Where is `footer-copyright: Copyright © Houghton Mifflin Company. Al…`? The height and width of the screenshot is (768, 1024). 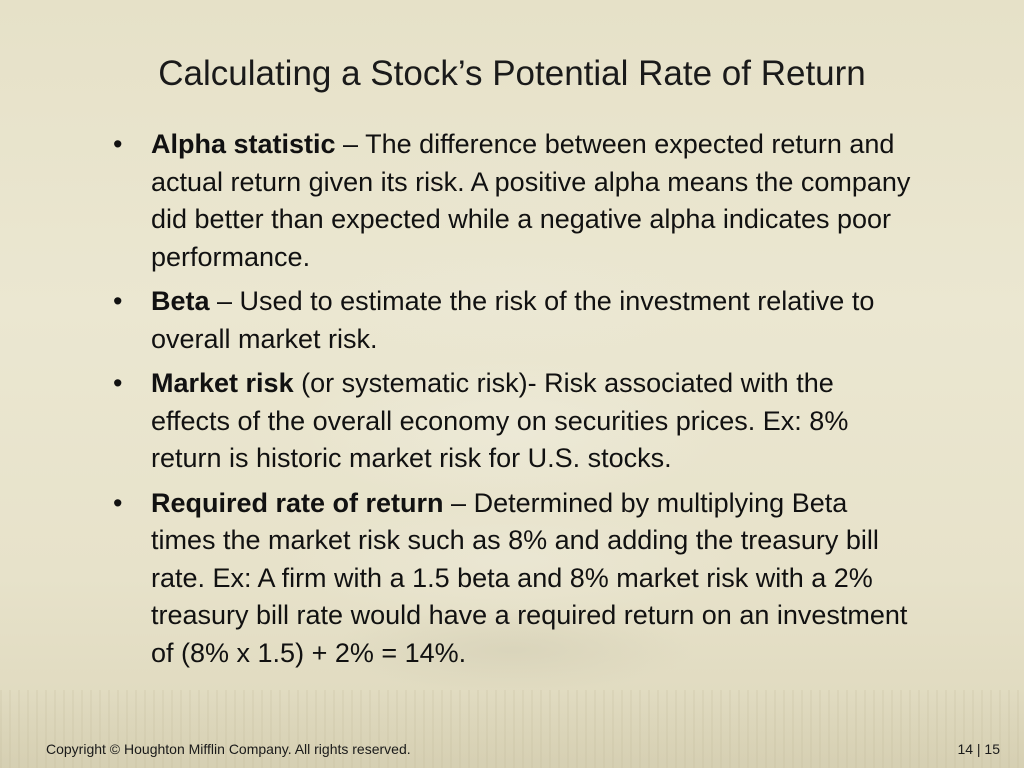
footer-copyright: Copyright © Houghton Mifflin Company. Al… is located at coordinates (228, 749).